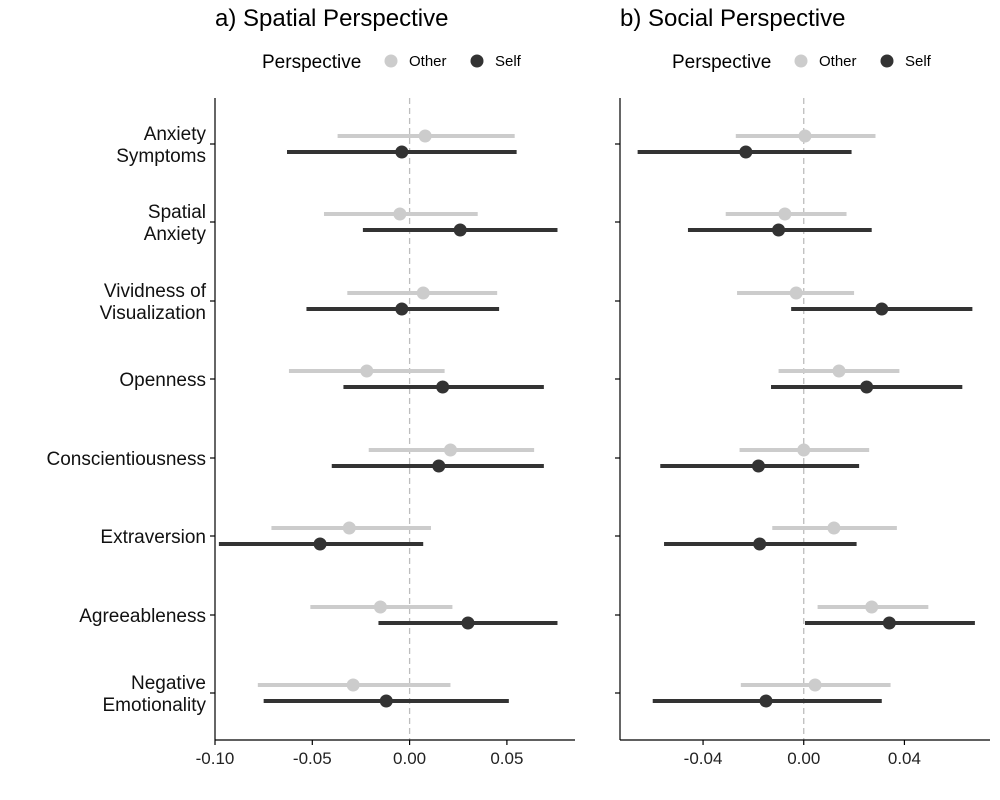  Describe the element at coordinates (732, 18) in the screenshot. I see `chart-title: b) Social Perspective` at that location.